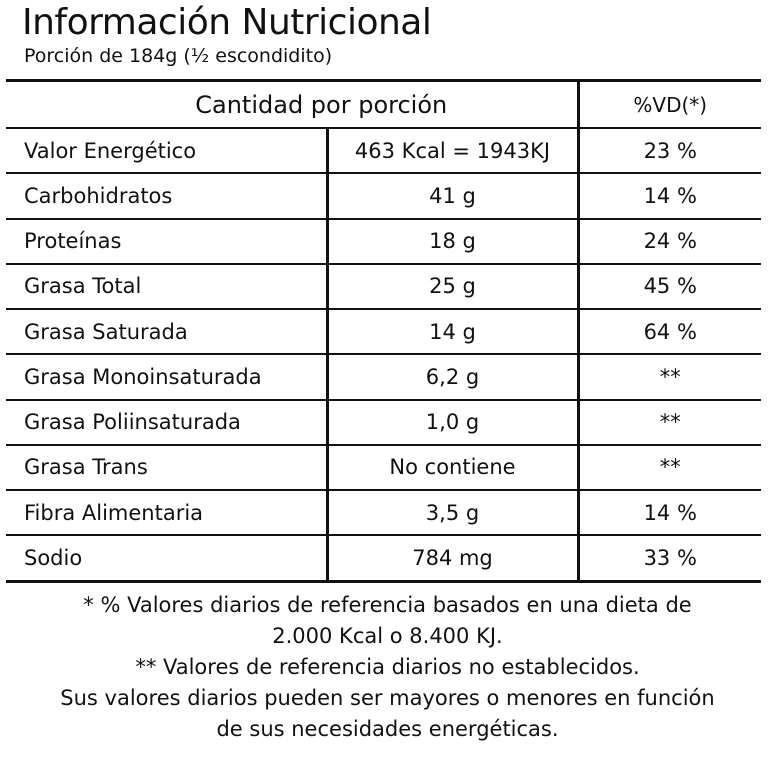 The width and height of the screenshot is (775, 764). What do you see at coordinates (292, 104) in the screenshot?
I see `header-amount: Cantidad por porción` at bounding box center [292, 104].